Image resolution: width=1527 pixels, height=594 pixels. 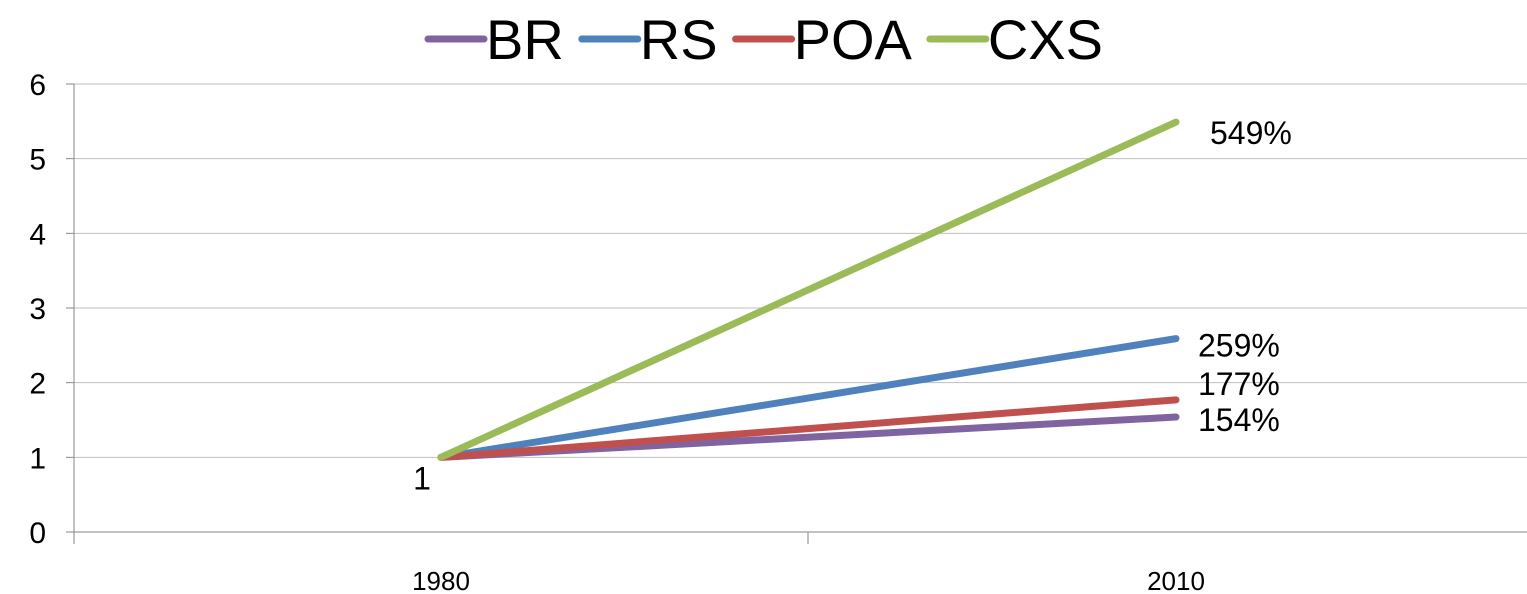 I want to click on series-line-rs, so click(x=808, y=398).